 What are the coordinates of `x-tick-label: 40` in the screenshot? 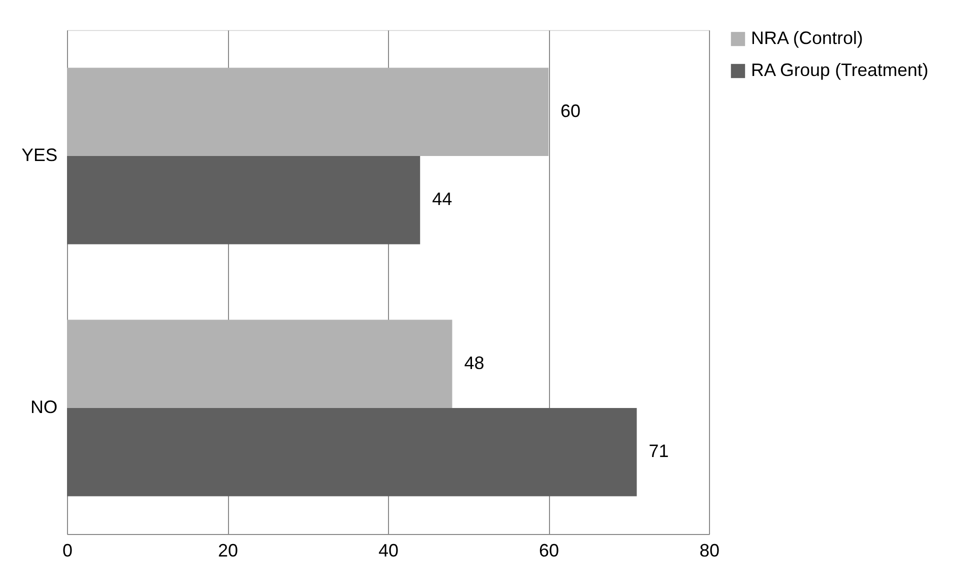 It's located at (388, 550).